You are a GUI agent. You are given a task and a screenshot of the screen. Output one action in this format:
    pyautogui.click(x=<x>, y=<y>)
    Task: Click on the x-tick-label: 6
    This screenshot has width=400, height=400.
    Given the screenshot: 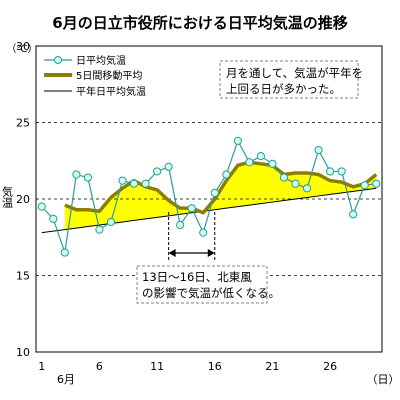 What is the action you would take?
    pyautogui.click(x=99, y=366)
    